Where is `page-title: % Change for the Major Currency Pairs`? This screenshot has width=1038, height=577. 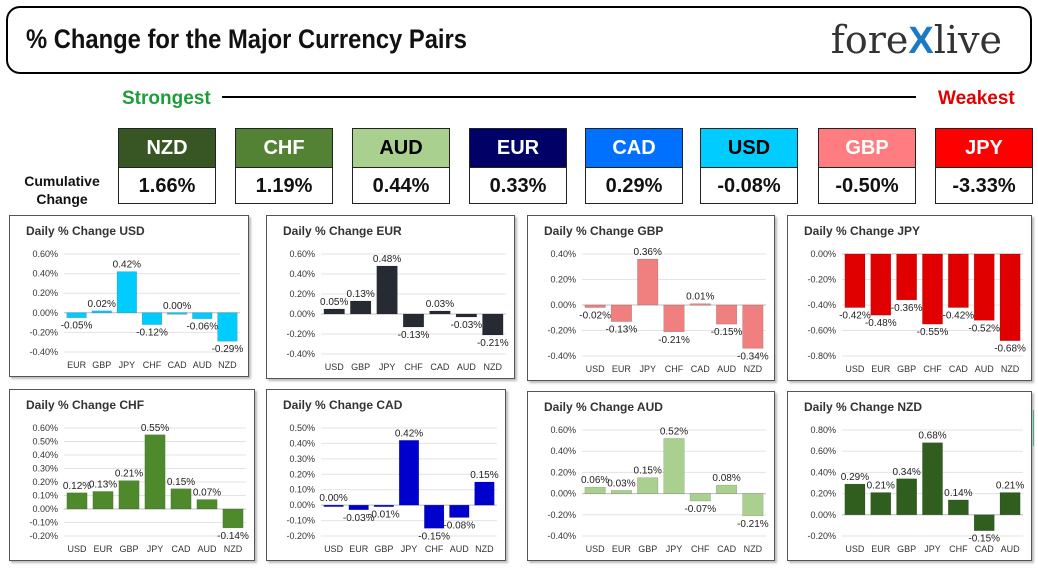
page-title: % Change for the Major Currency Pairs is located at coordinates (246, 39).